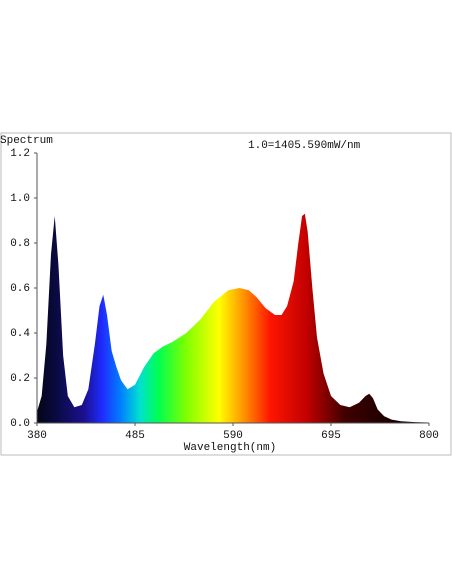 This screenshot has height=584, width=452. Describe the element at coordinates (230, 448) in the screenshot. I see `x-axis-label: Wavelength(nm)` at that location.